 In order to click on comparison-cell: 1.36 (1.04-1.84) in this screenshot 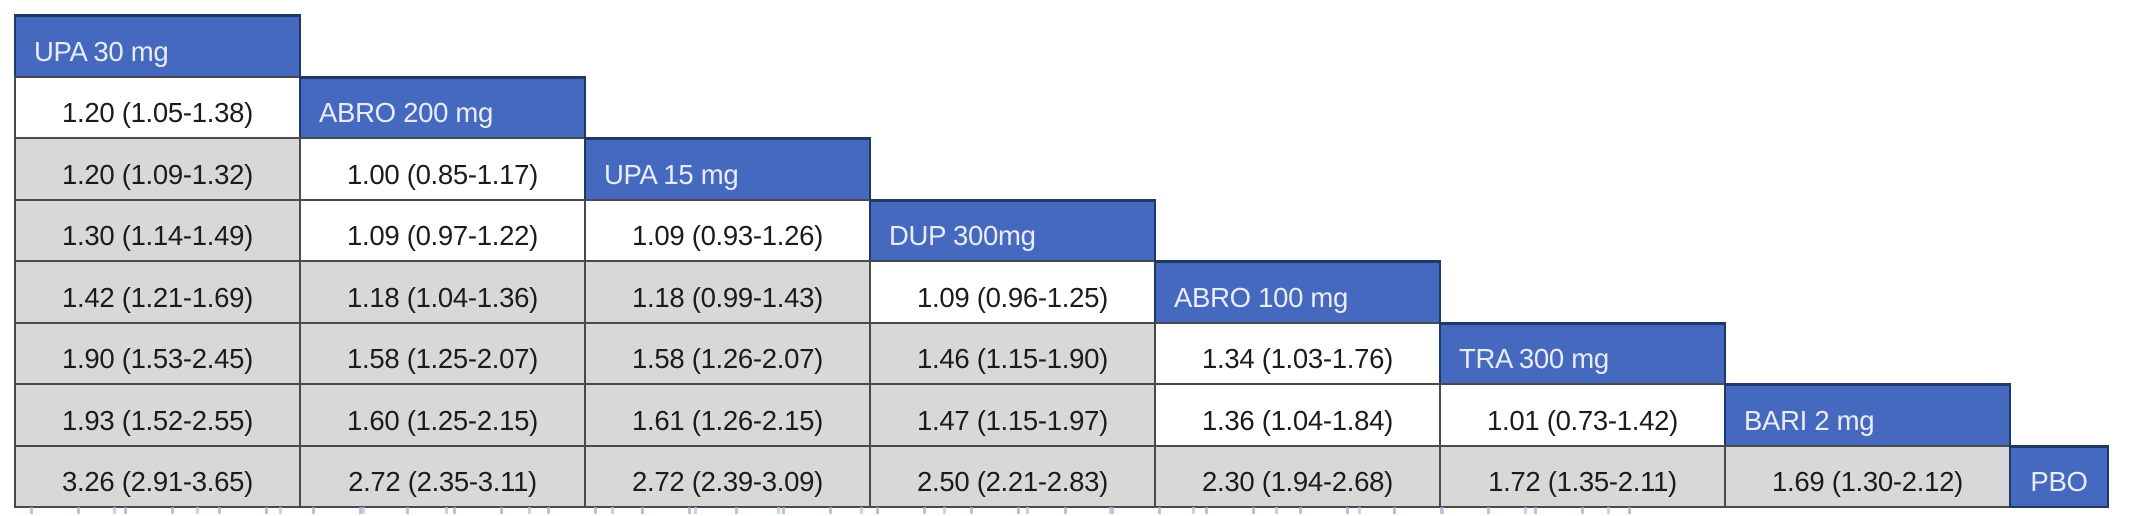, I will do `click(1297, 415)`.